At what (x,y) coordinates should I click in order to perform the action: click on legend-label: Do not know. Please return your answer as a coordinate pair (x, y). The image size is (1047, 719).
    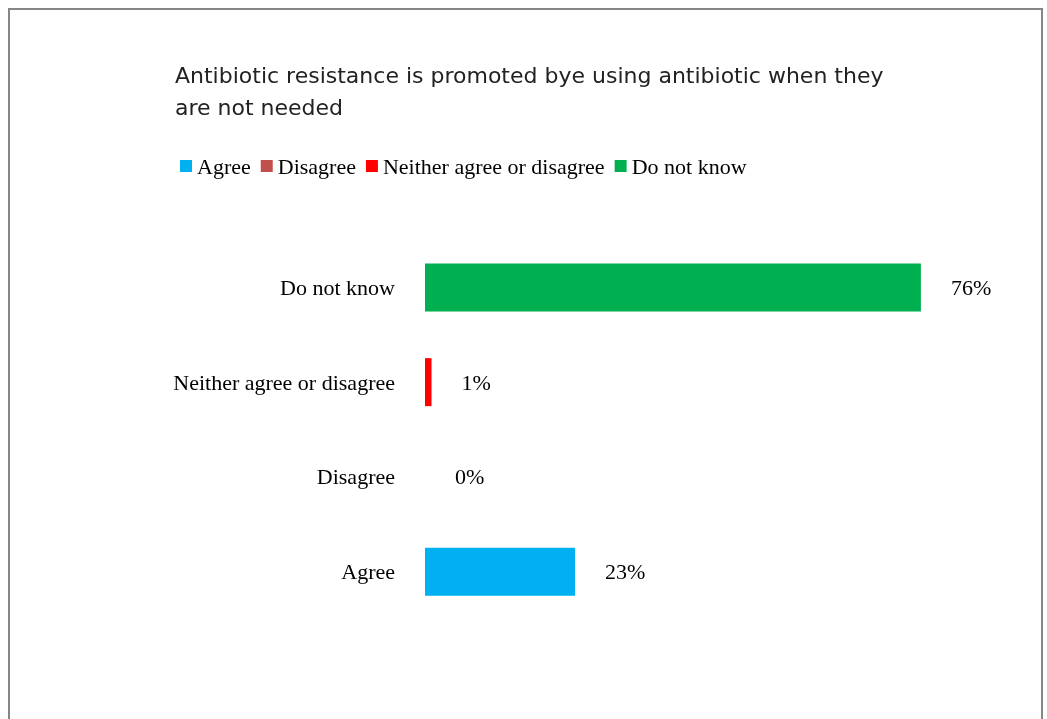
    Looking at the image, I should click on (689, 166).